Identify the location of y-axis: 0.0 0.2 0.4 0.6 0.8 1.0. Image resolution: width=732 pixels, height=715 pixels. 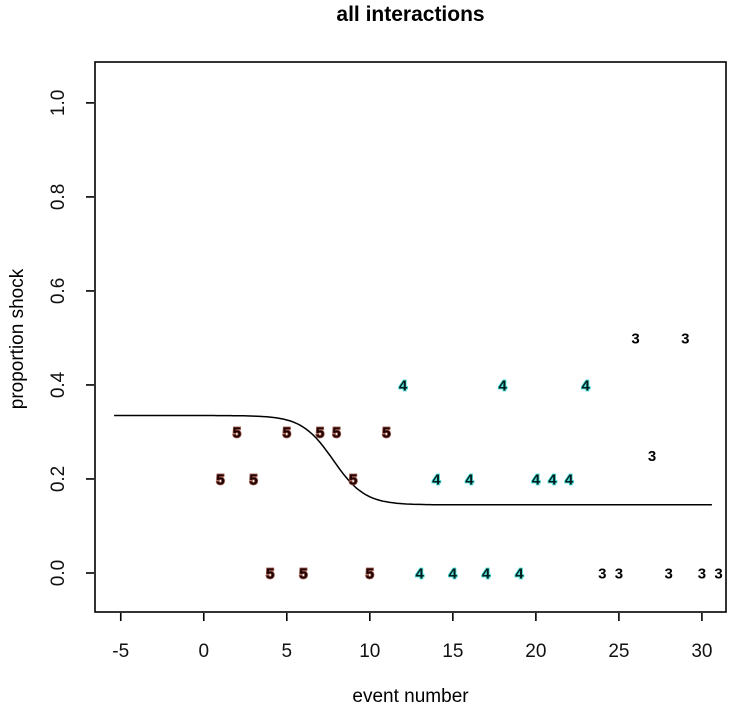
(71, 338).